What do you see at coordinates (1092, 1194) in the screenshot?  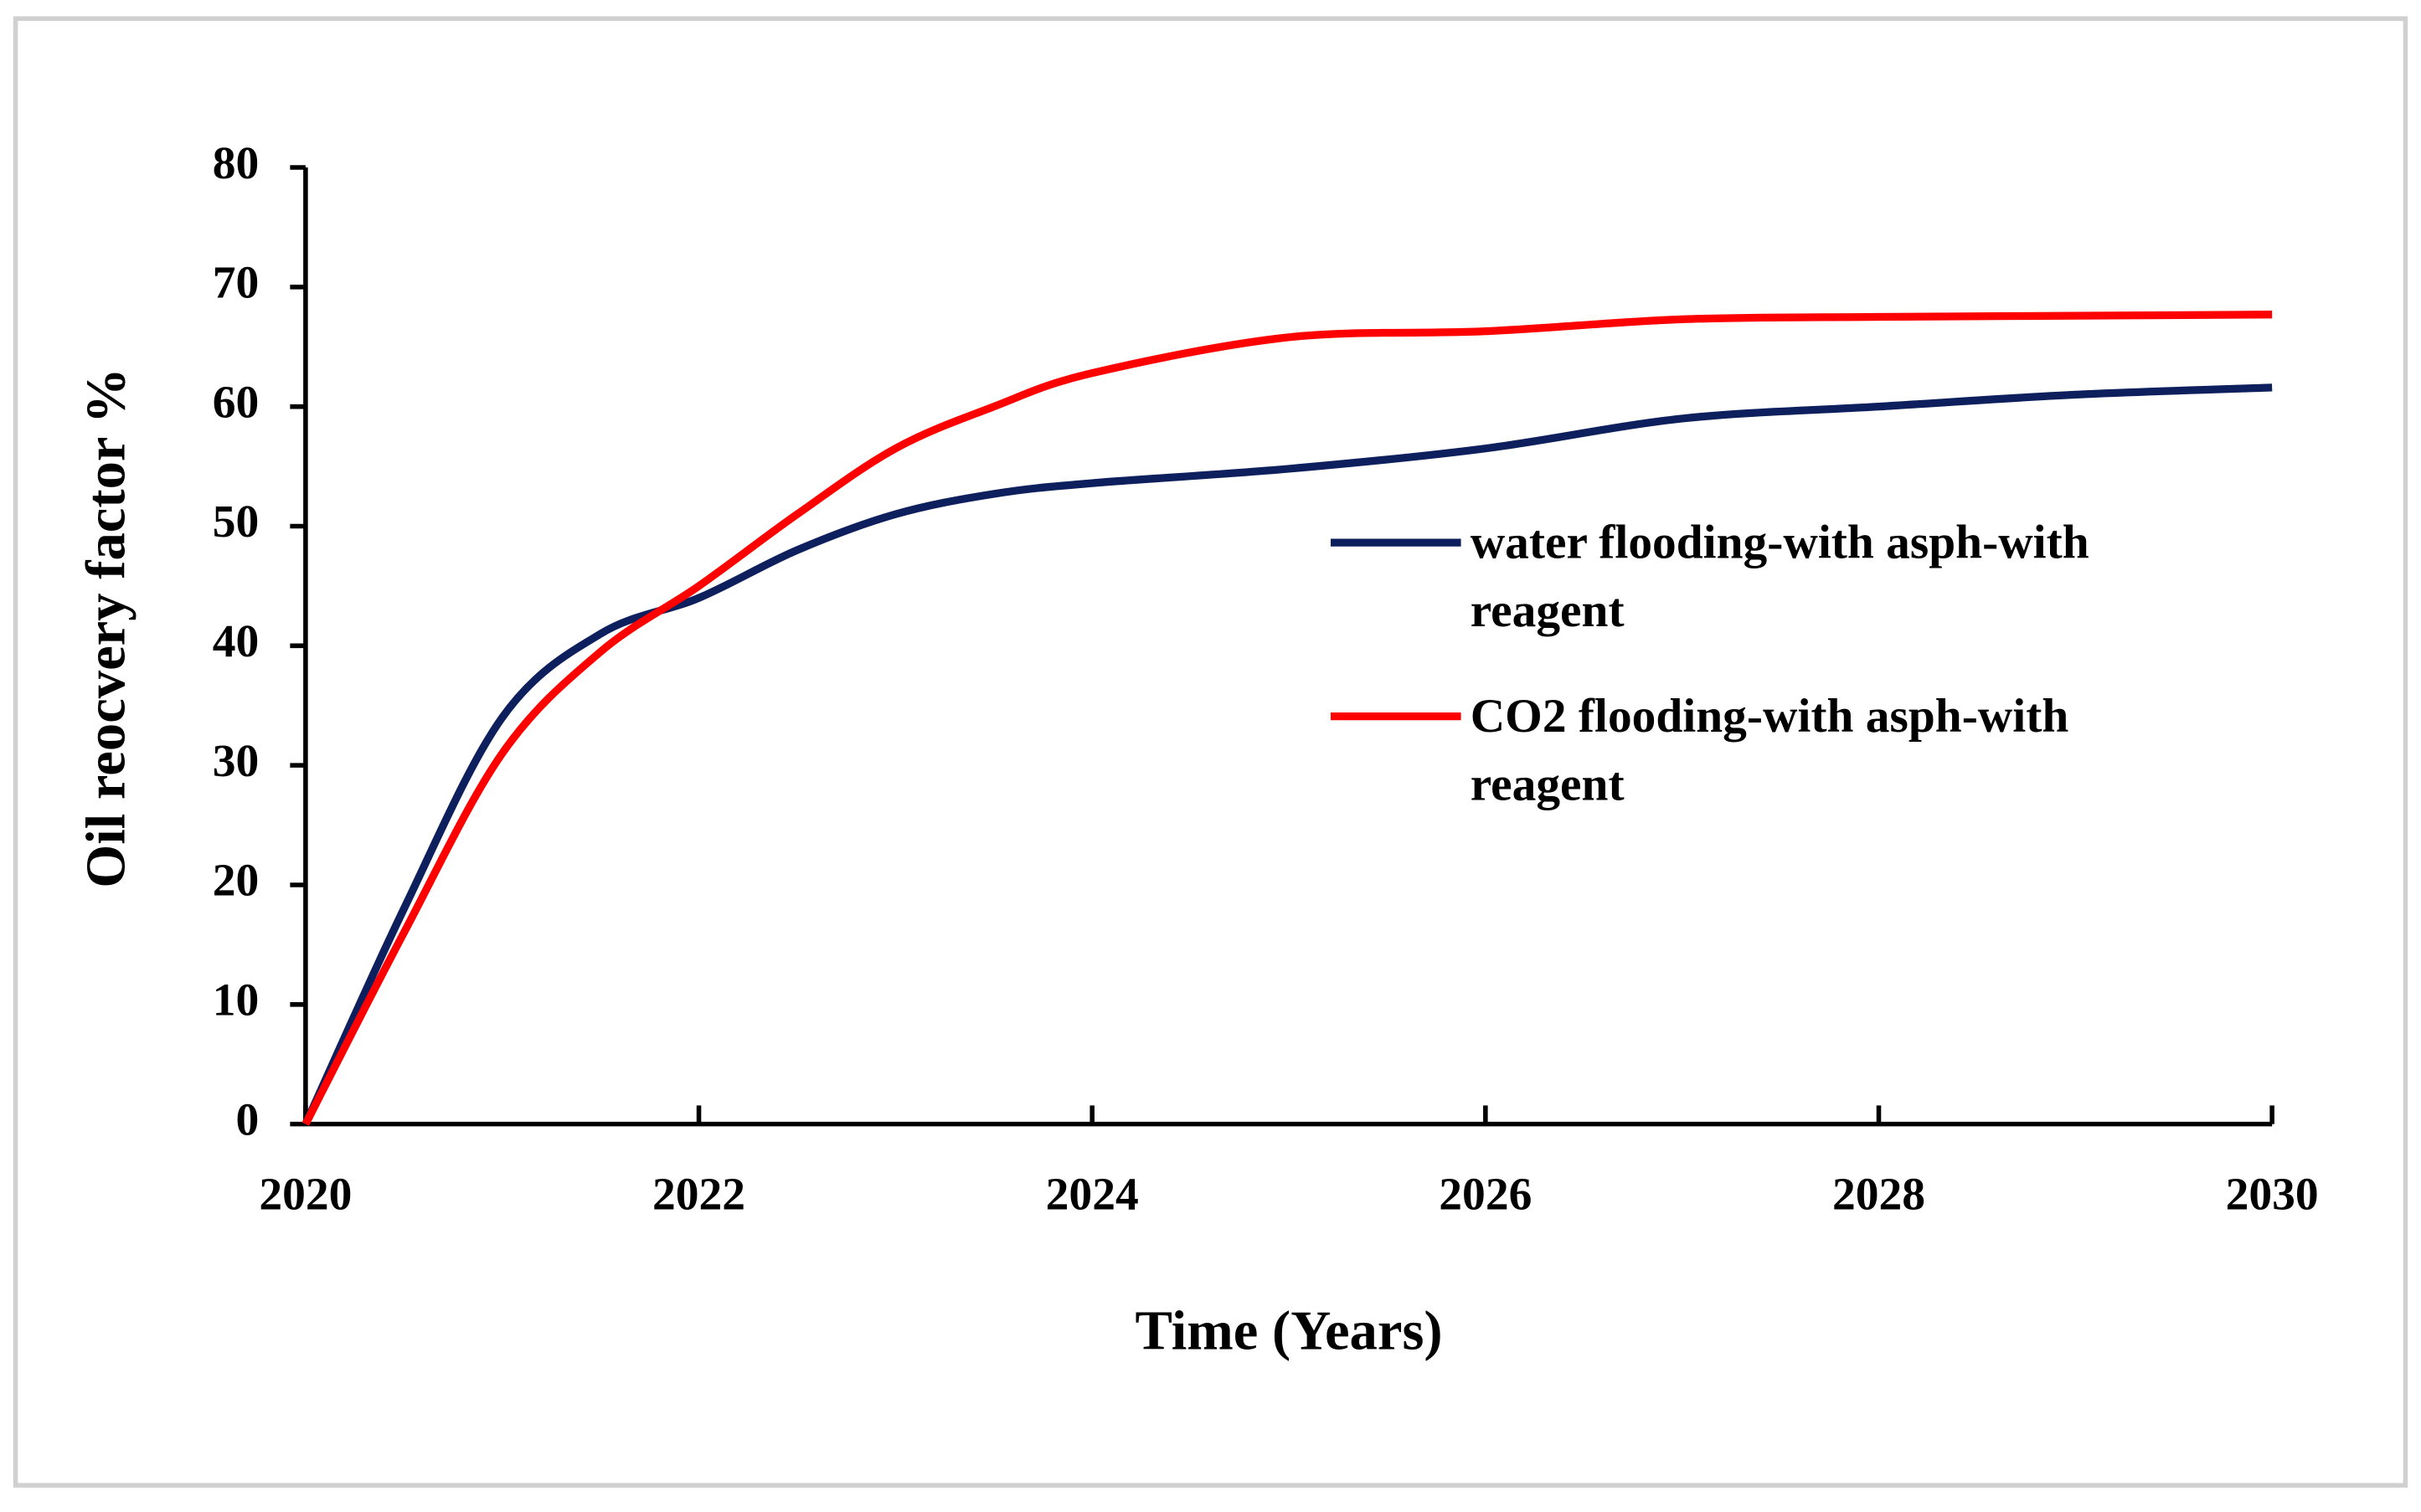 I see `x-tick-label: 2024` at bounding box center [1092, 1194].